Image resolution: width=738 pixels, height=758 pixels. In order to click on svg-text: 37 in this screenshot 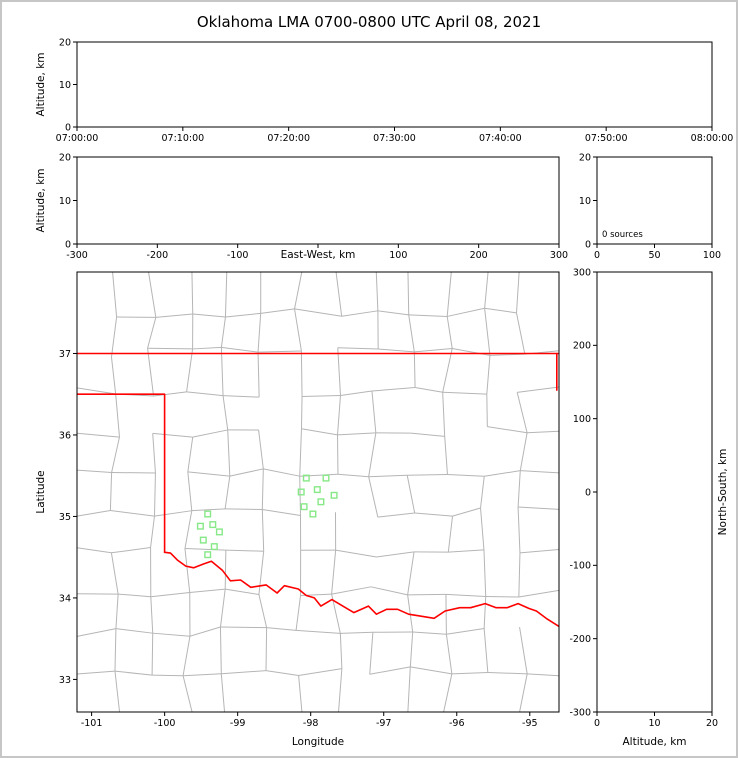, I will do `click(65, 354)`.